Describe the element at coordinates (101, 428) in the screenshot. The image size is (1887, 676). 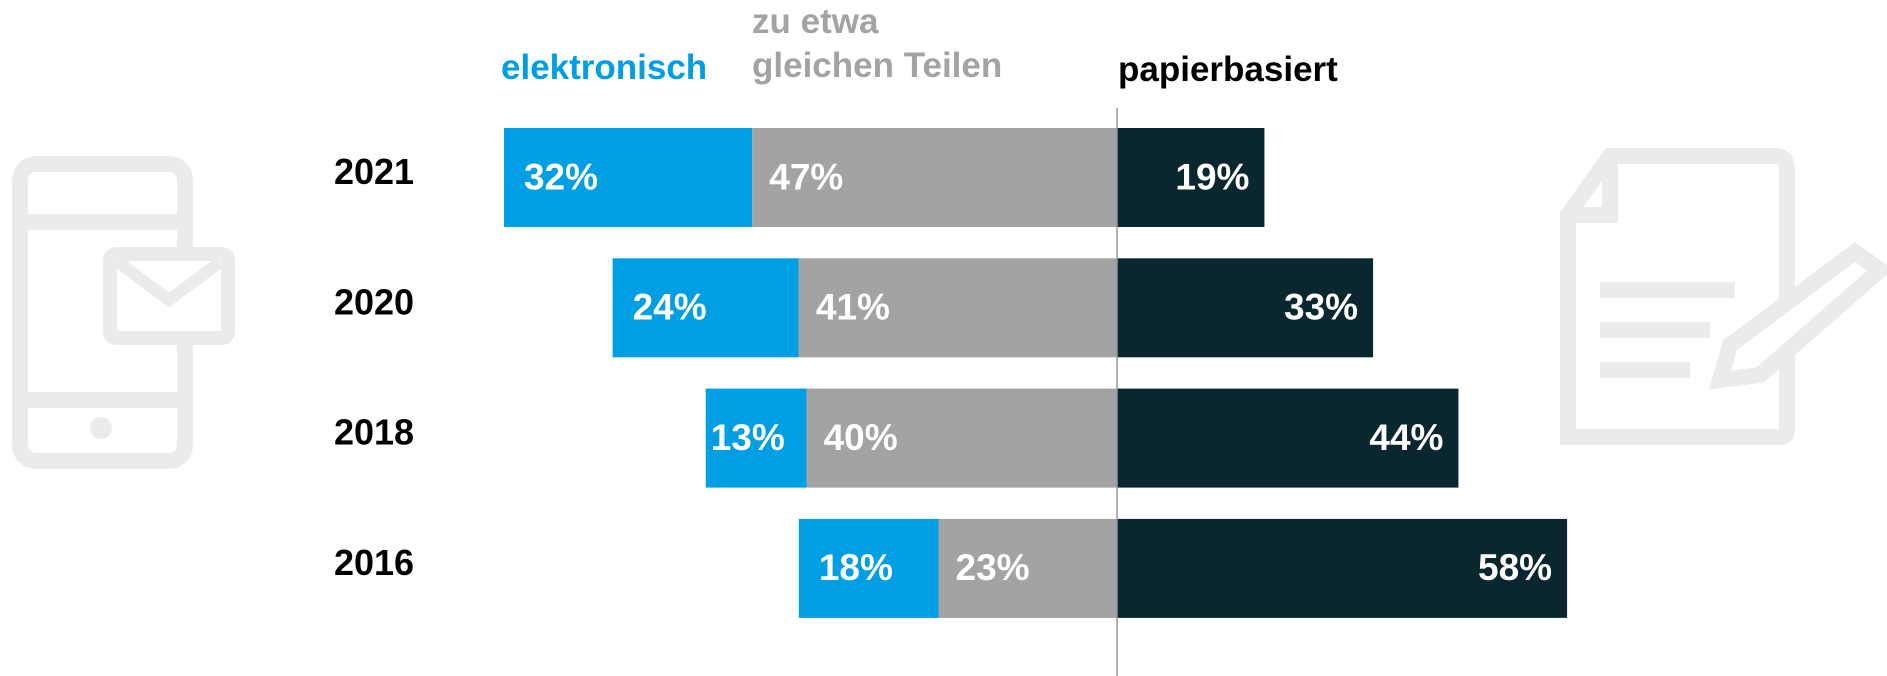
I see `phone-button` at that location.